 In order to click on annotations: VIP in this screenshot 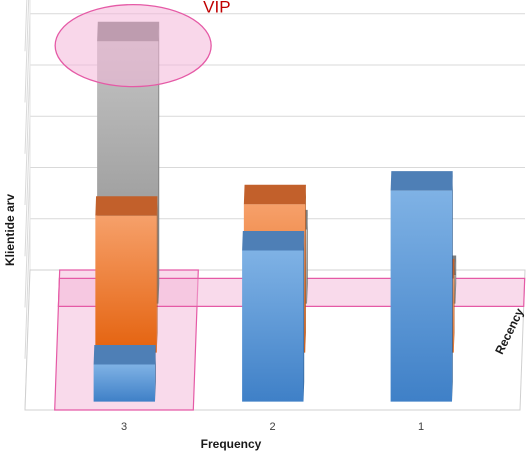, I will do `click(142, 44)`.